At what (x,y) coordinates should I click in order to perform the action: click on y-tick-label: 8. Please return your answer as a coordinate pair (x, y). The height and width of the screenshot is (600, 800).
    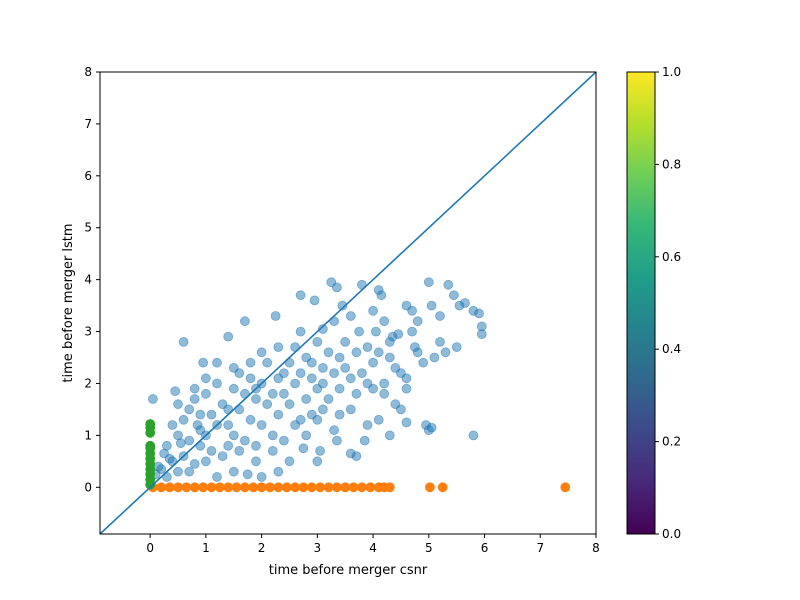
    Looking at the image, I should click on (88, 72).